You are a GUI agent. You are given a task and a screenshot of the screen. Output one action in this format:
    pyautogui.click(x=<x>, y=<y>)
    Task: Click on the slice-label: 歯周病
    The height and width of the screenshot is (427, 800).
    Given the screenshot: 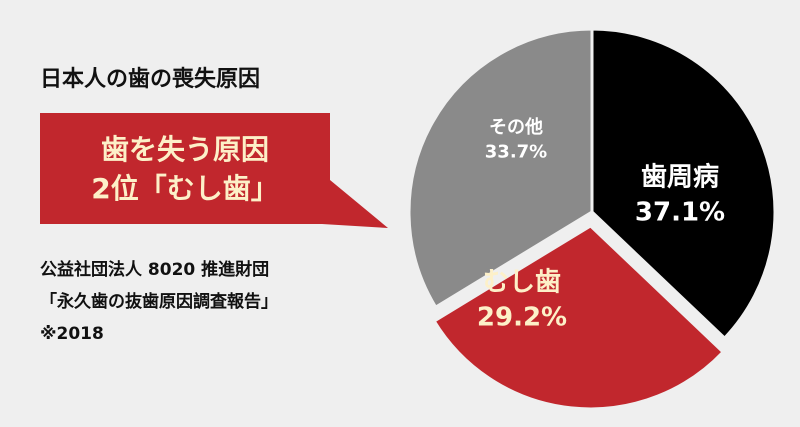 What is the action you would take?
    pyautogui.click(x=680, y=178)
    